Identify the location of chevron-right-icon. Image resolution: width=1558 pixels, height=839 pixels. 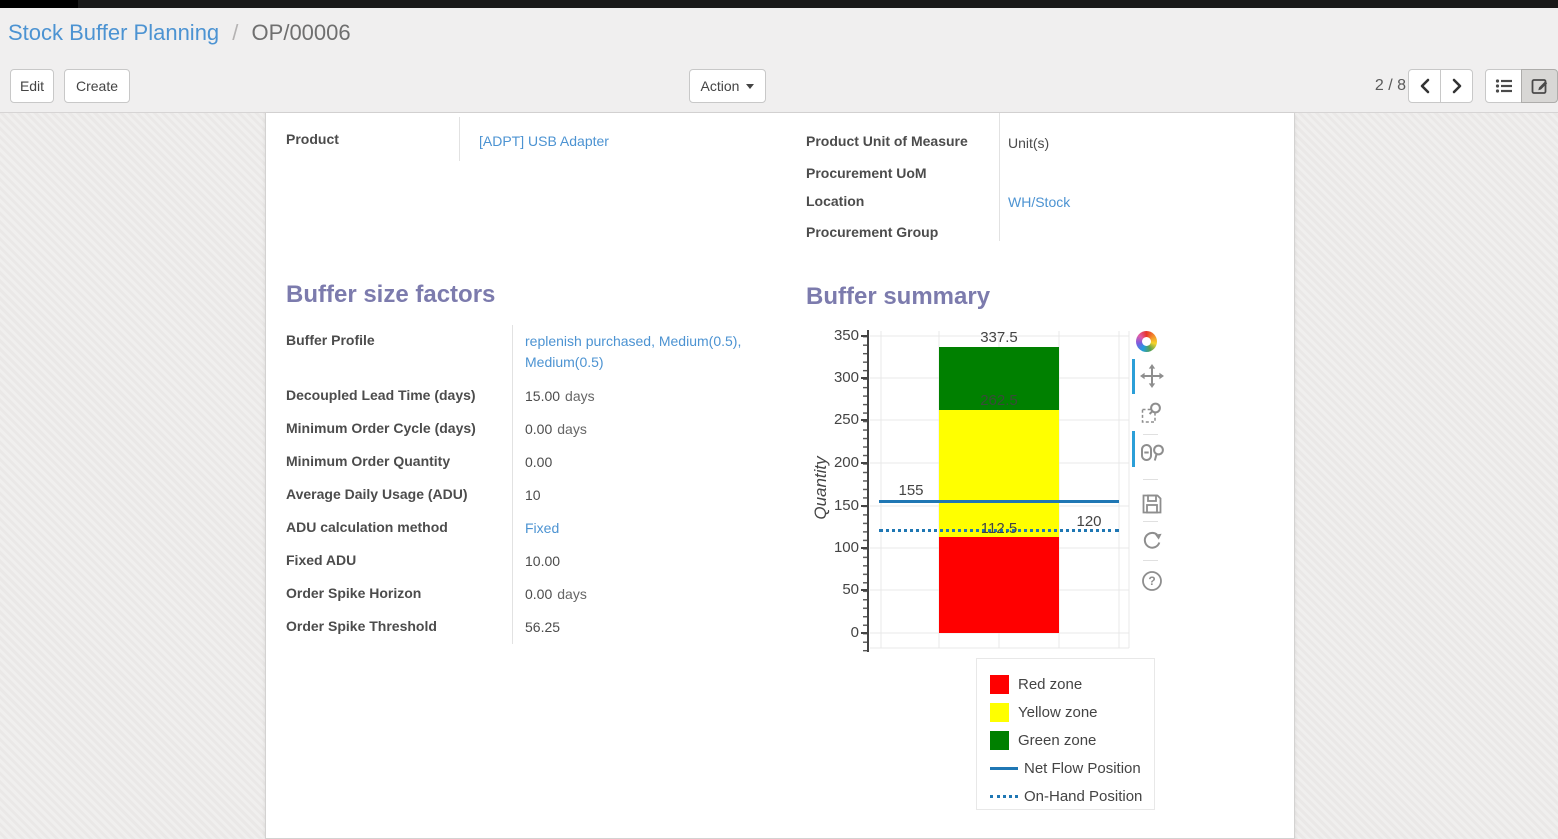
(1456, 86).